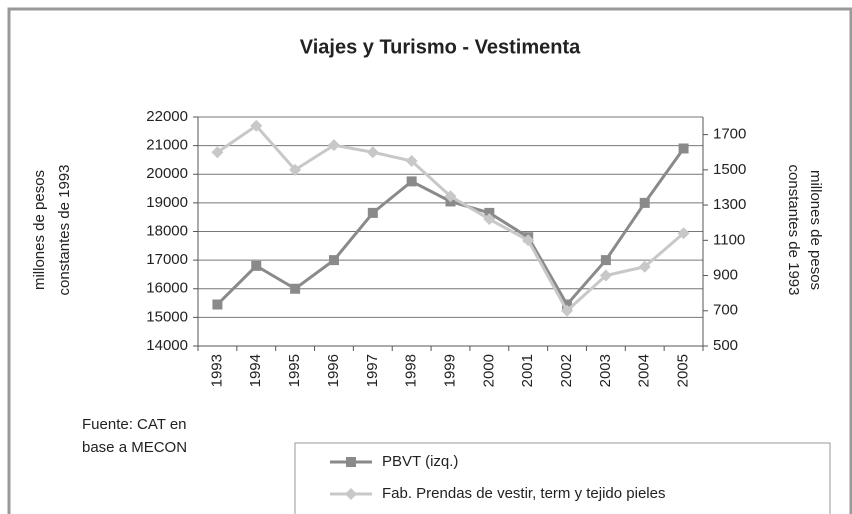  I want to click on y2-axis-label-line: millones de pesos, so click(815, 230).